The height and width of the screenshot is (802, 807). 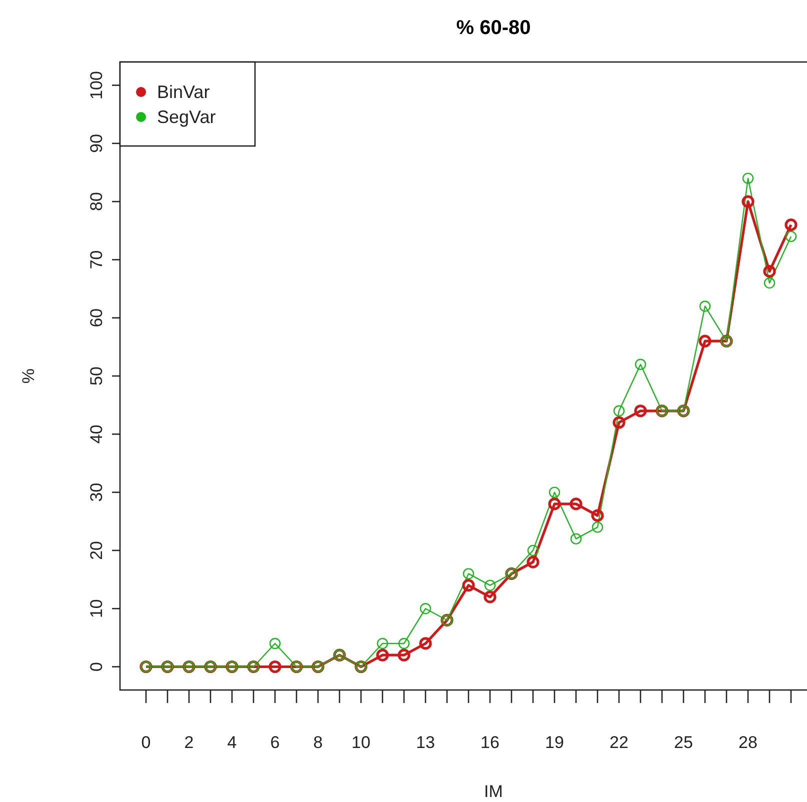 I want to click on x-tick-label: 6, so click(x=275, y=742).